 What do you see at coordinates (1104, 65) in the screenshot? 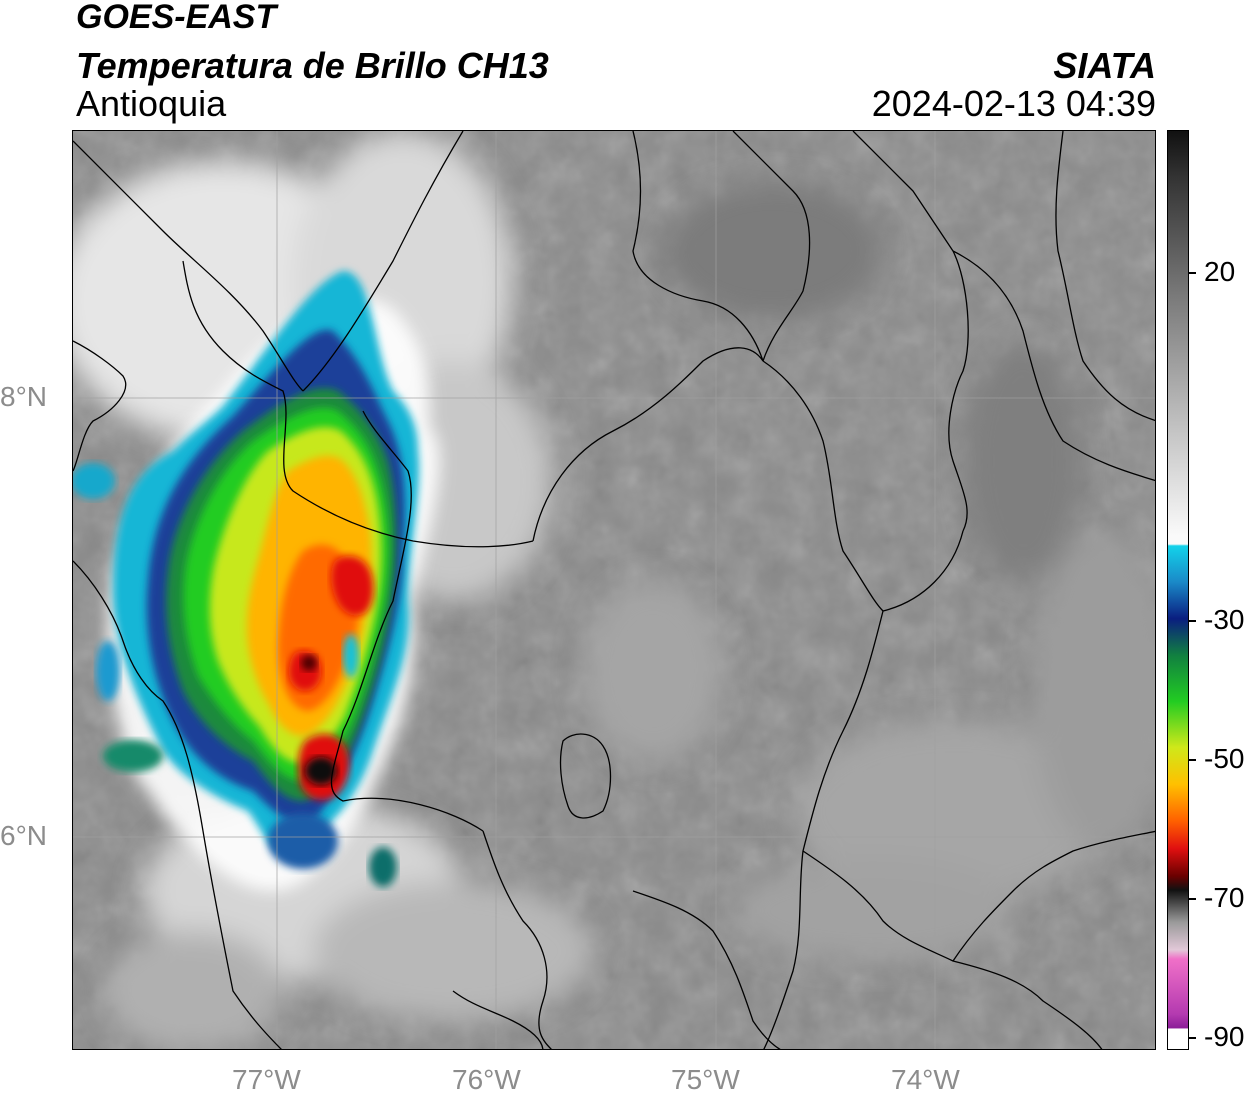
I see `organization-label: SIATA` at bounding box center [1104, 65].